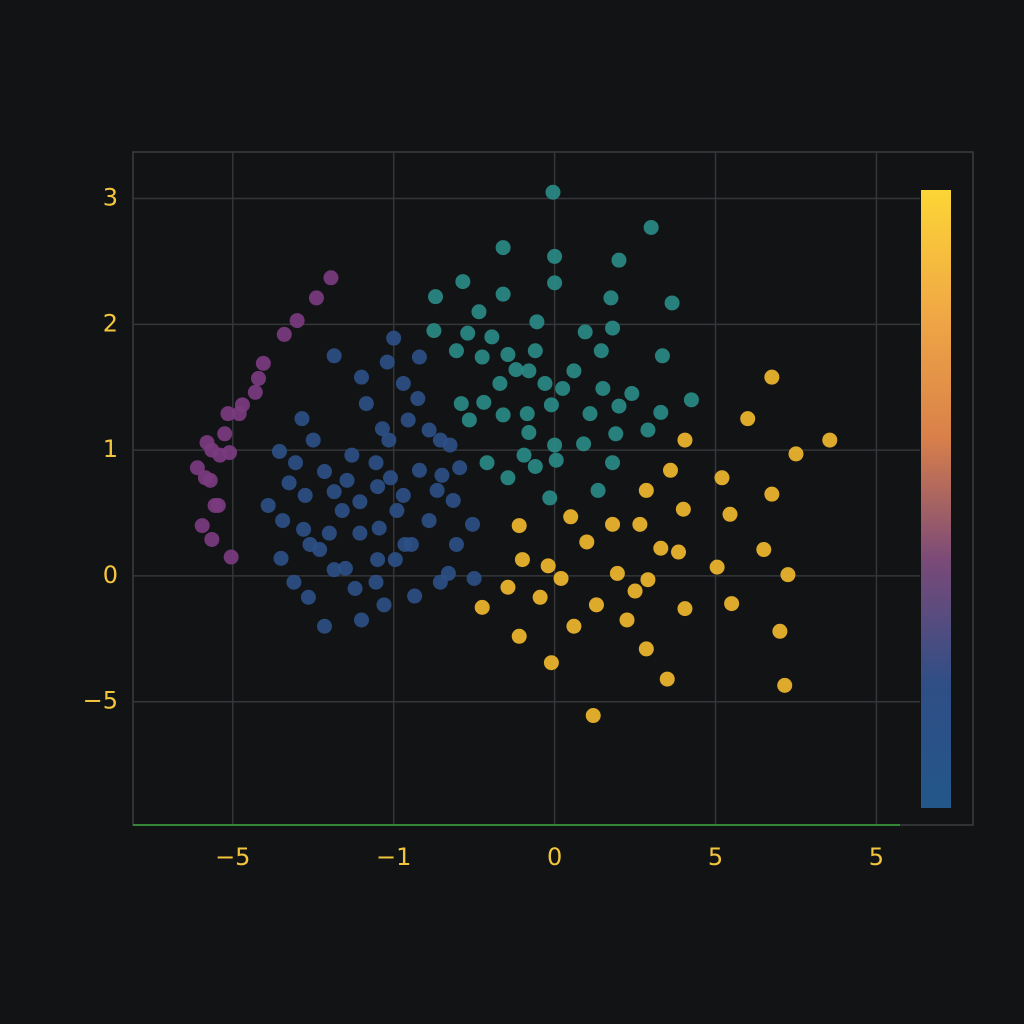  What do you see at coordinates (110, 575) in the screenshot?
I see `y-tick-label: 0` at bounding box center [110, 575].